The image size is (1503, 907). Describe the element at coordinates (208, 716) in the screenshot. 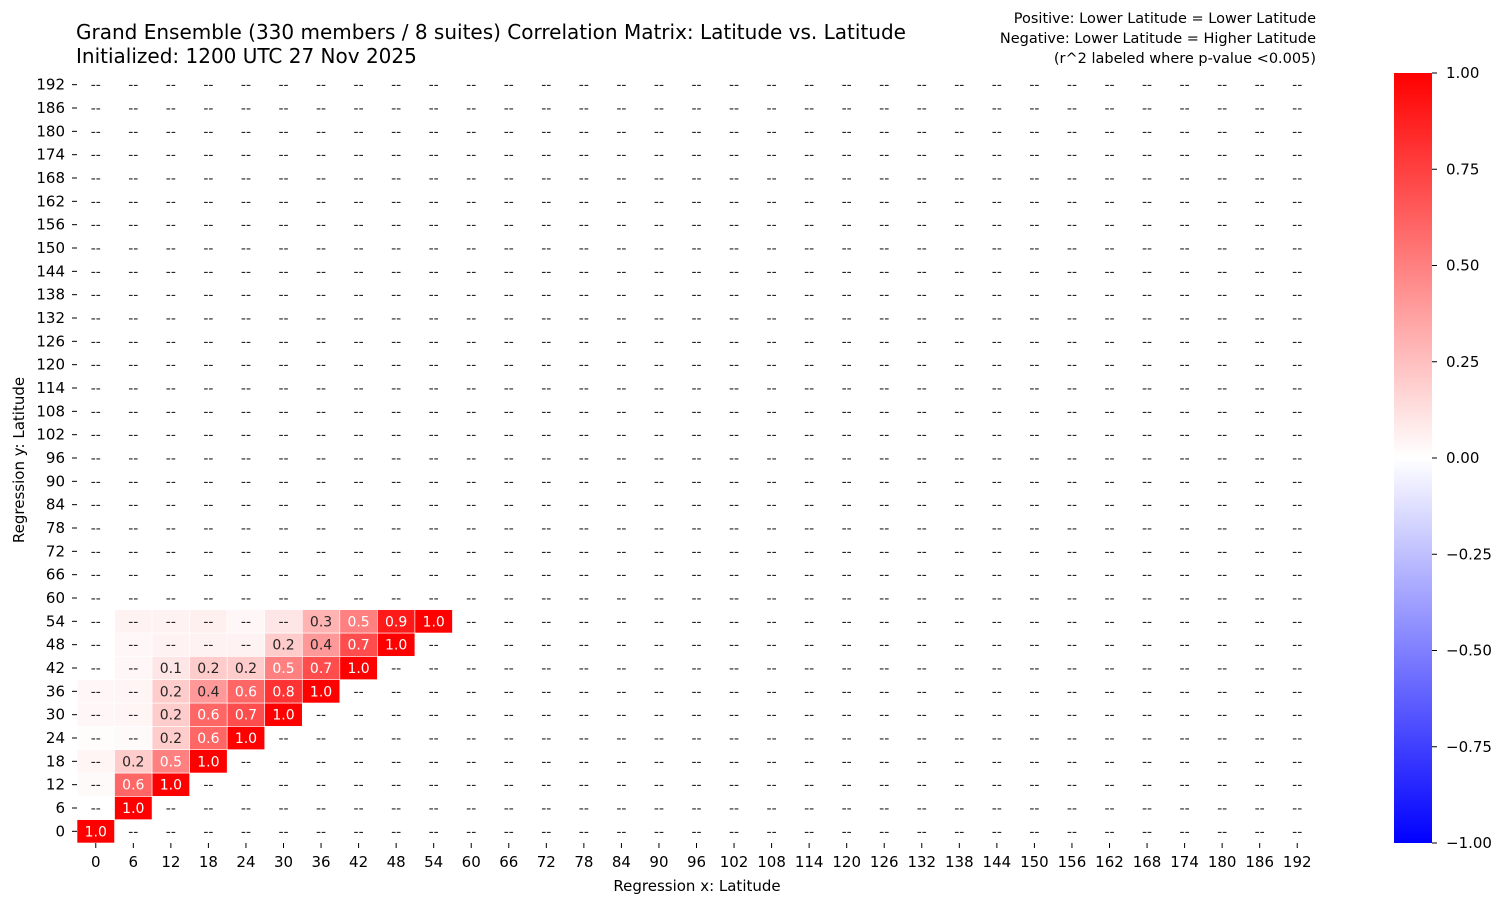

I see `cell-value-label: 0.6` at that location.